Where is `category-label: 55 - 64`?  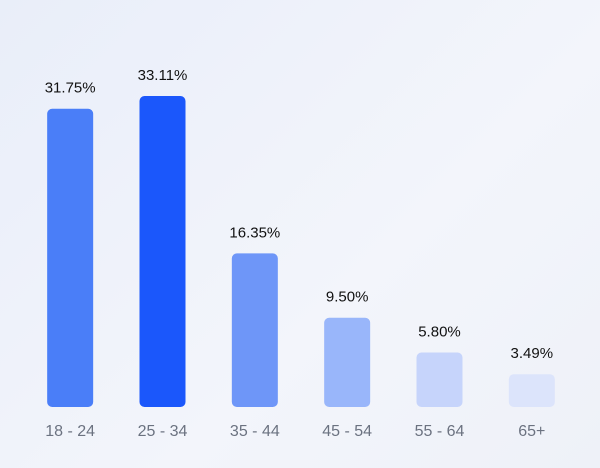
category-label: 55 - 64 is located at coordinates (440, 431).